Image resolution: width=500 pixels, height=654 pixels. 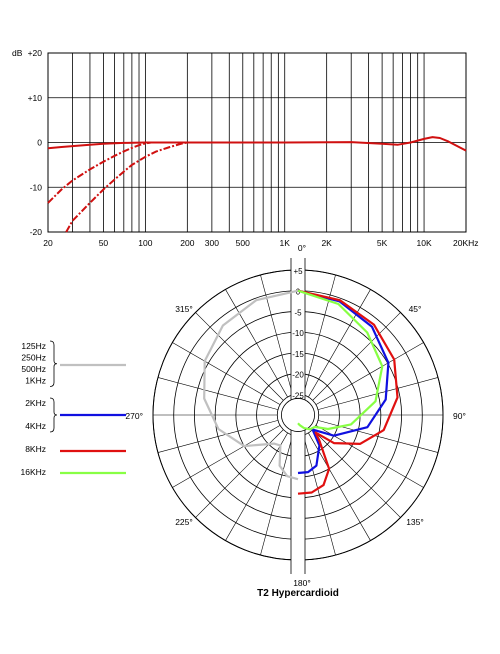 What do you see at coordinates (35, 449) in the screenshot?
I see `legend-label: 8KHz` at bounding box center [35, 449].